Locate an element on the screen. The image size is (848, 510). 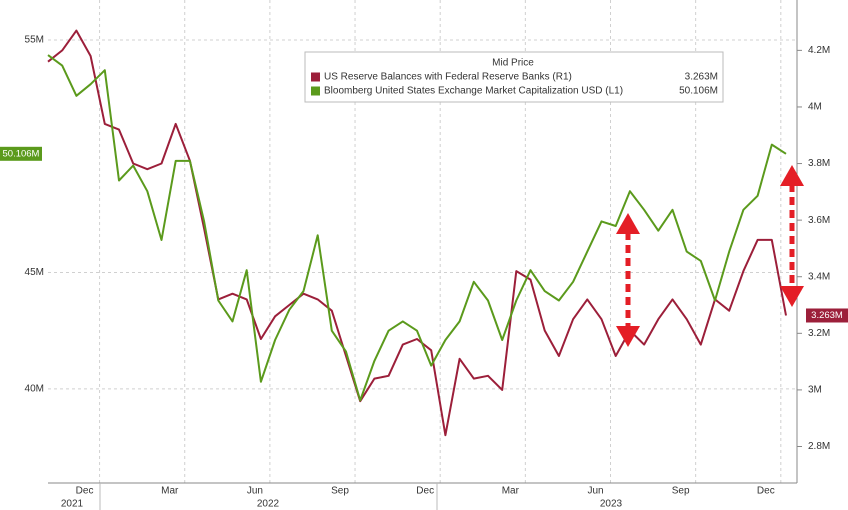
y2-tick-label: 3.2M is located at coordinates (819, 333).